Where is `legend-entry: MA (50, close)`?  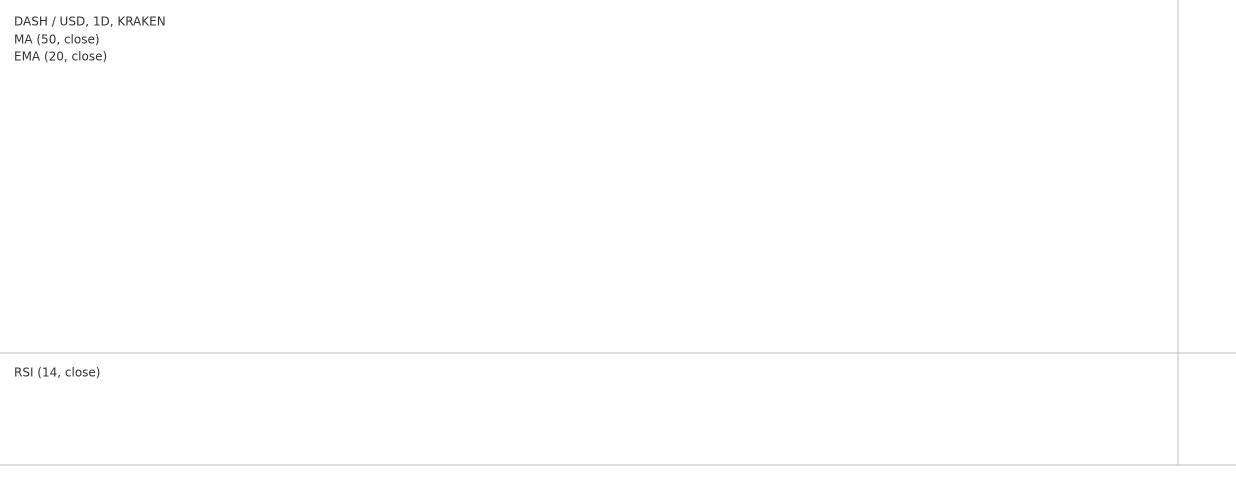
legend-entry: MA (50, close) is located at coordinates (57, 40).